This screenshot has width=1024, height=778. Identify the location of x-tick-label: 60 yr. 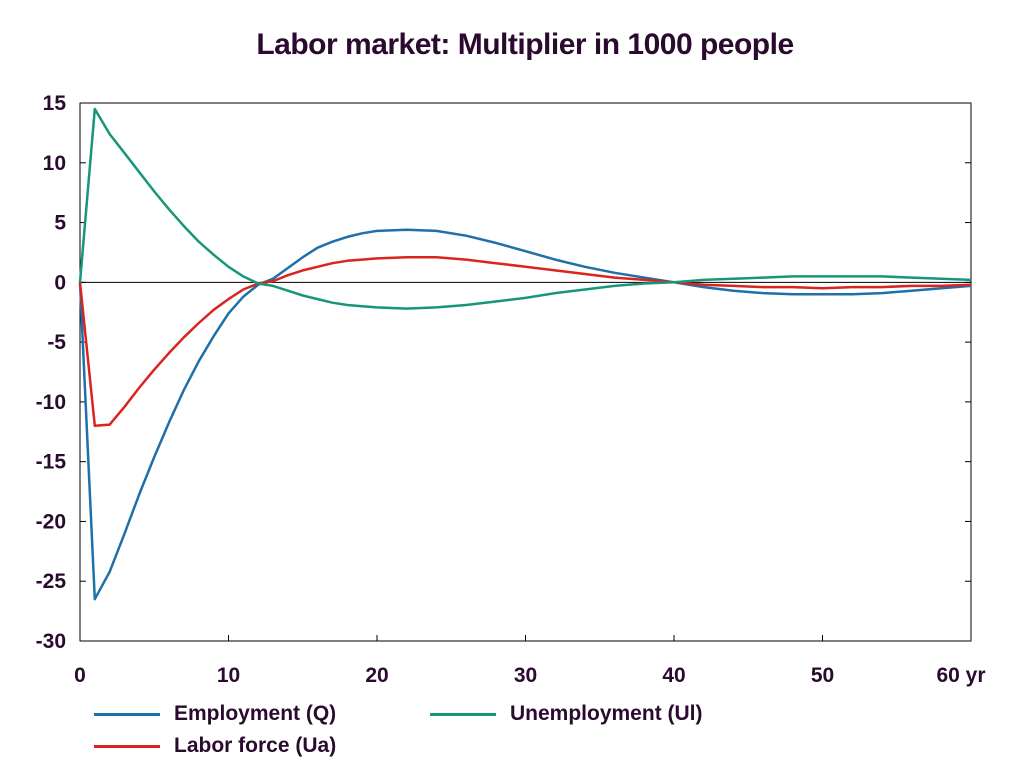
(960, 675).